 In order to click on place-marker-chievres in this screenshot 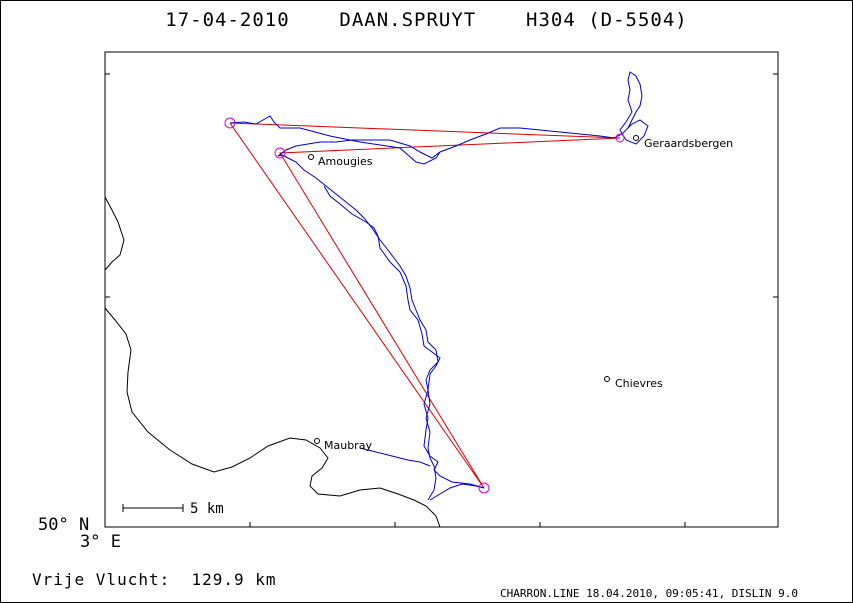, I will do `click(607, 379)`.